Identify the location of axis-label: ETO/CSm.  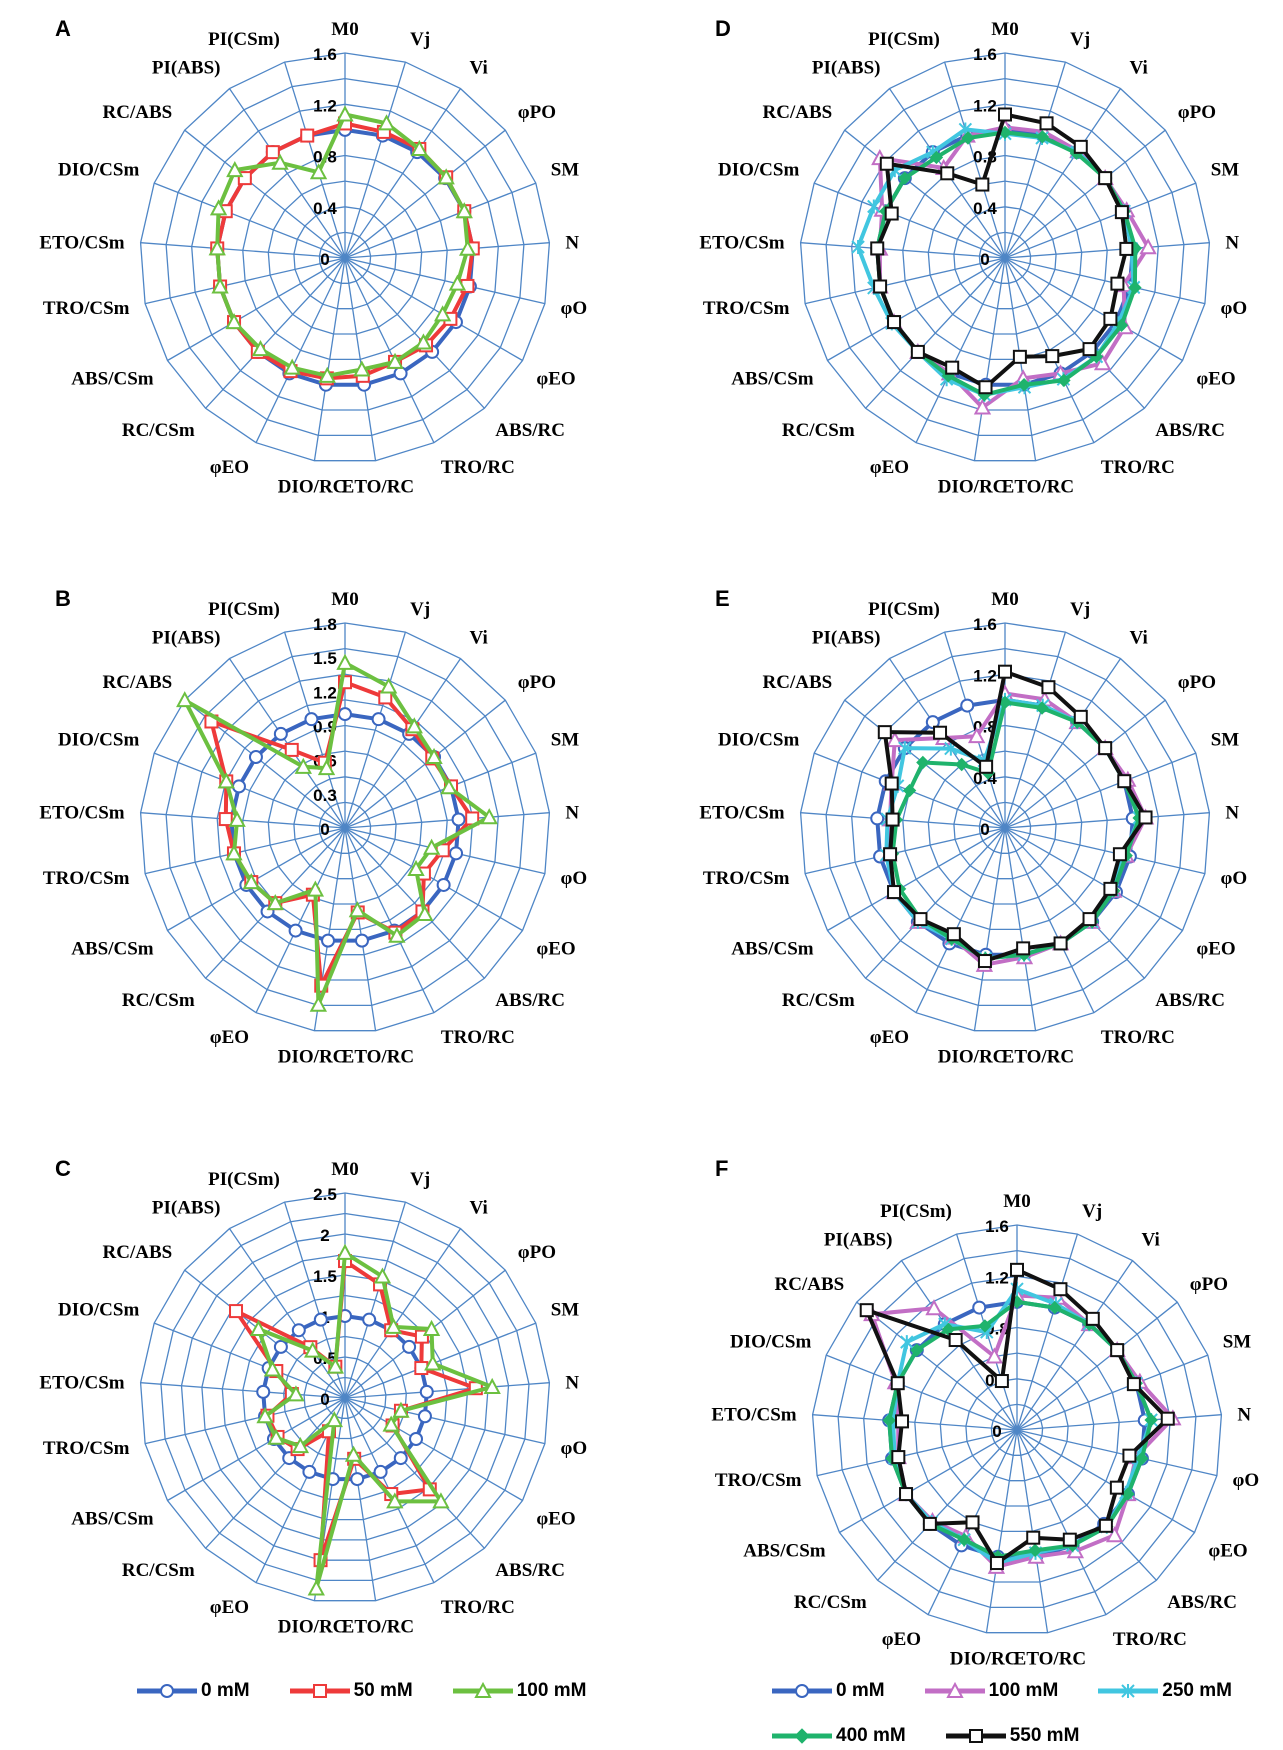
(741, 243).